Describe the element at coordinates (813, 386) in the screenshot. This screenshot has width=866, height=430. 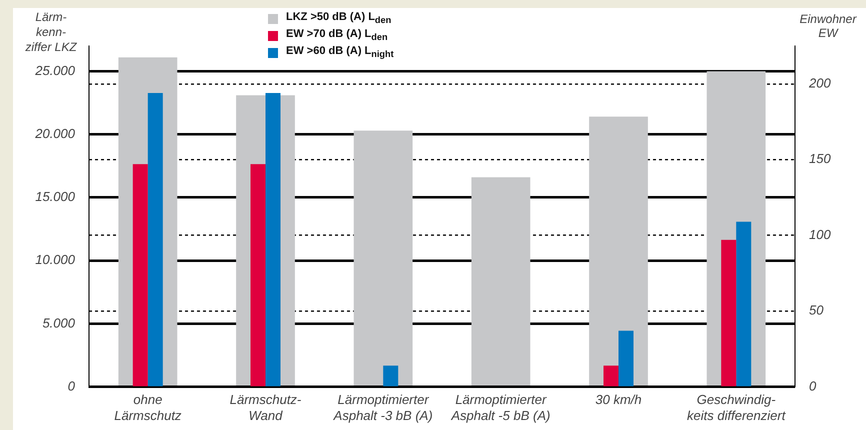
I see `y2-tick-label: 0` at that location.